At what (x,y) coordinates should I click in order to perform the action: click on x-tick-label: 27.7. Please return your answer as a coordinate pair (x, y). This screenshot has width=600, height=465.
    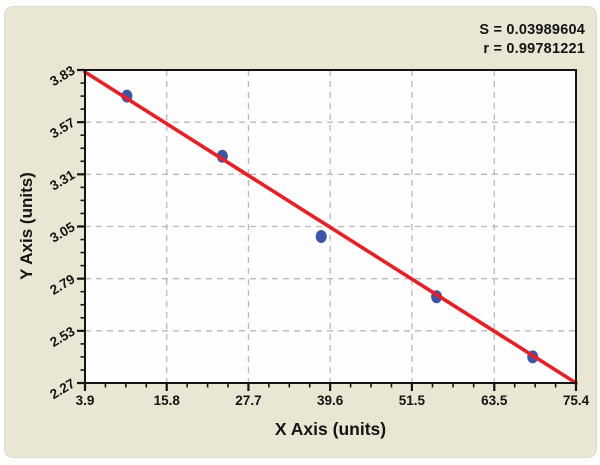
    Looking at the image, I should click on (248, 400).